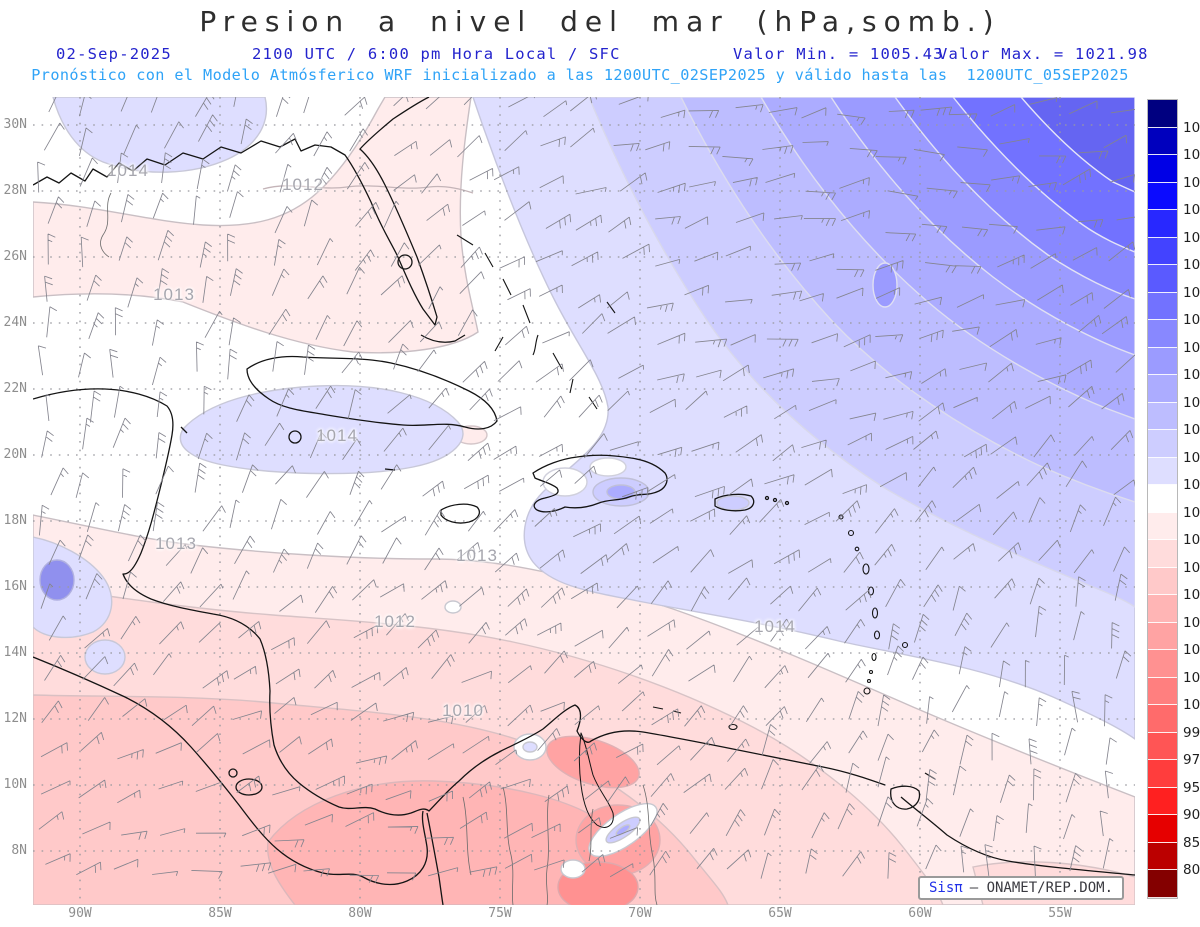 The image size is (1200, 927). Describe the element at coordinates (15, 124) in the screenshot. I see `lat-tick-label: 30N` at that location.